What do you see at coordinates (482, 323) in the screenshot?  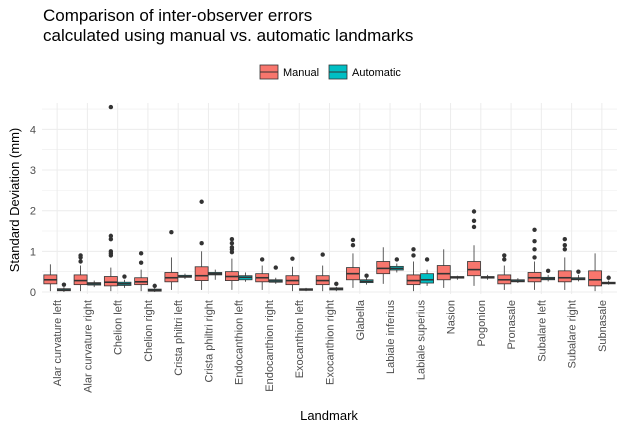 I see `x-tick-label: Pogonion` at bounding box center [482, 323].